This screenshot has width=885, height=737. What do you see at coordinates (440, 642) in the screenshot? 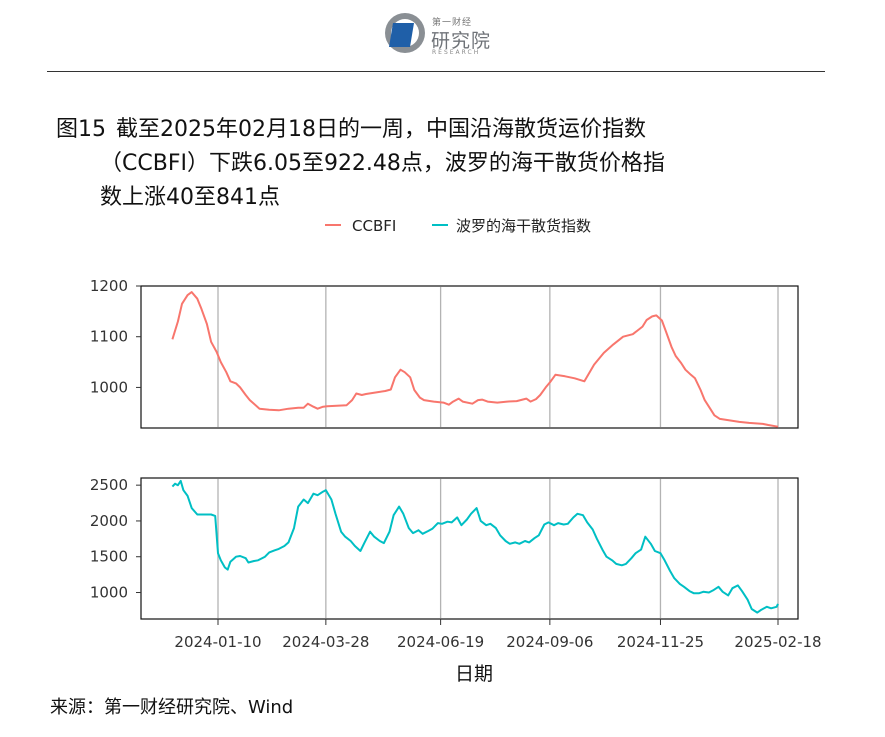
I see `x-tick-label: 2024-06-19` at bounding box center [440, 642].